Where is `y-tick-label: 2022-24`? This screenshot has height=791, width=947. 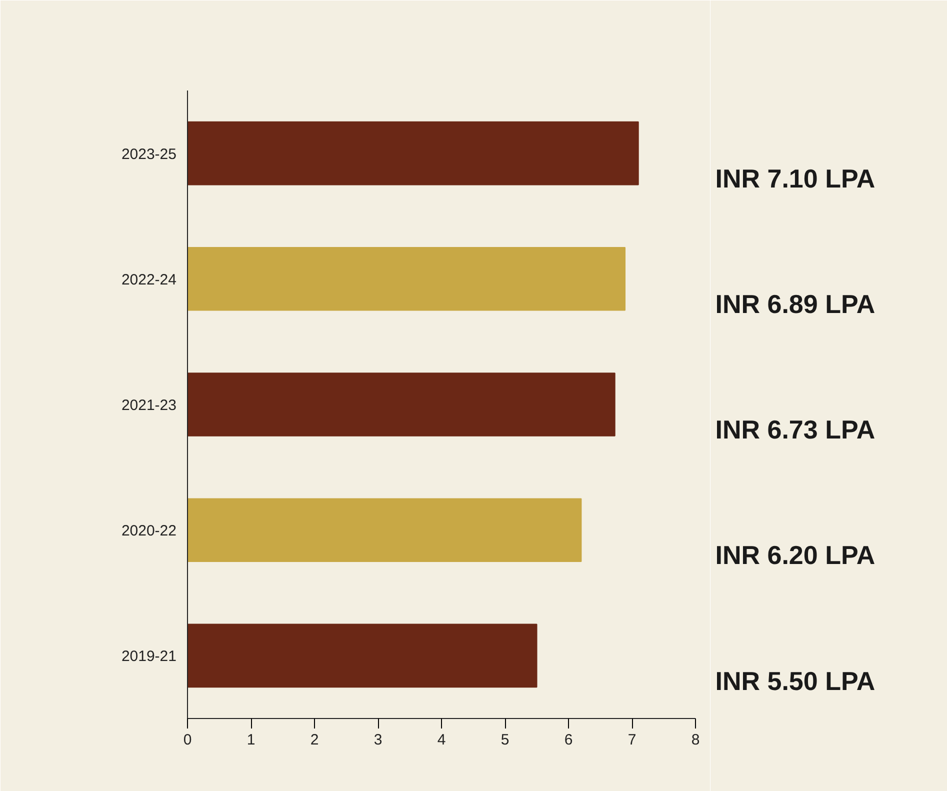 y-tick-label: 2022-24 is located at coordinates (149, 279).